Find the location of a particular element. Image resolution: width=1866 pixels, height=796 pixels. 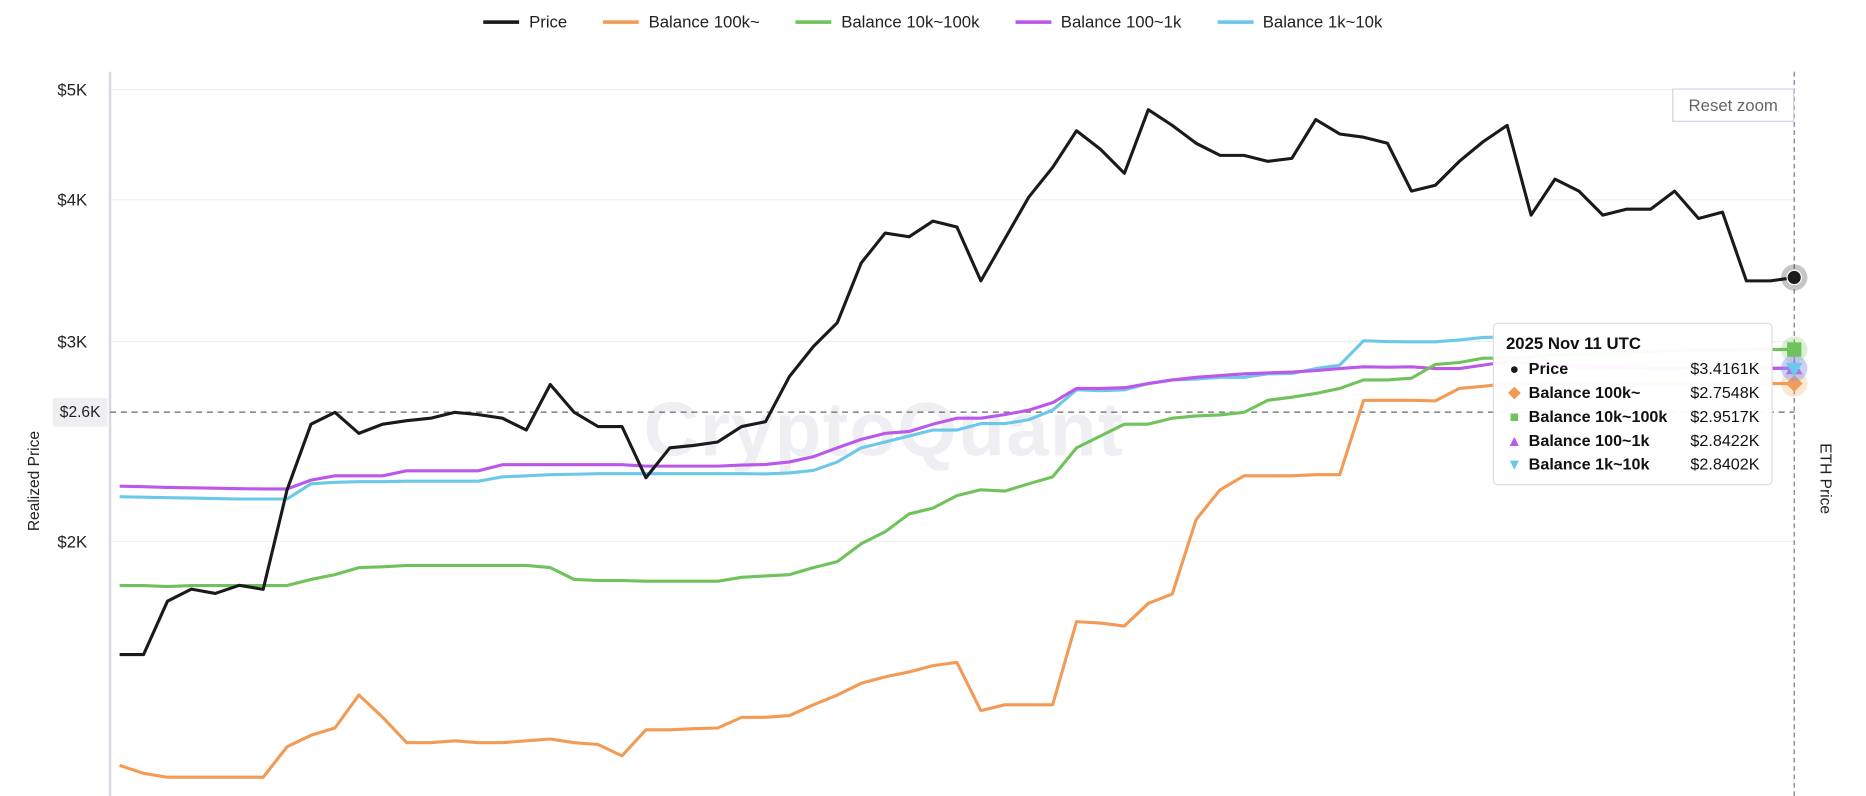

tooltip-row: ◆ Balance 100k~ $2.7548K is located at coordinates (1633, 392).